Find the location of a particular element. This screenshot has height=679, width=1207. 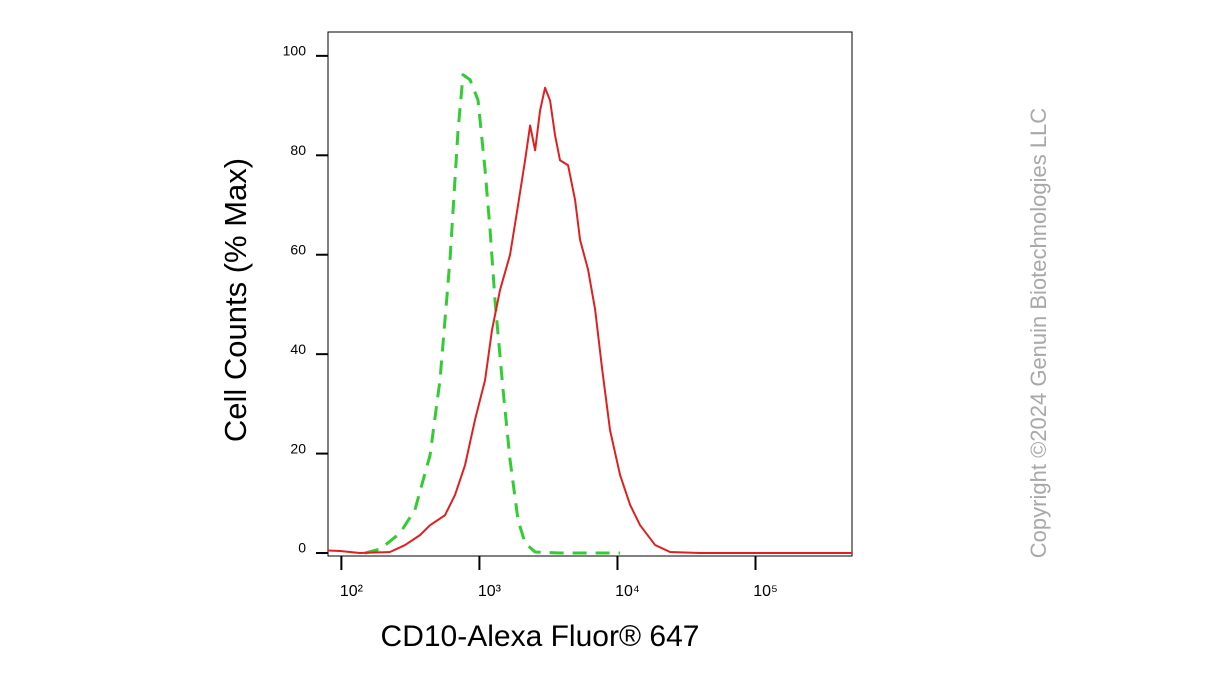

x-tick-label: 10⁵ is located at coordinates (765, 591).